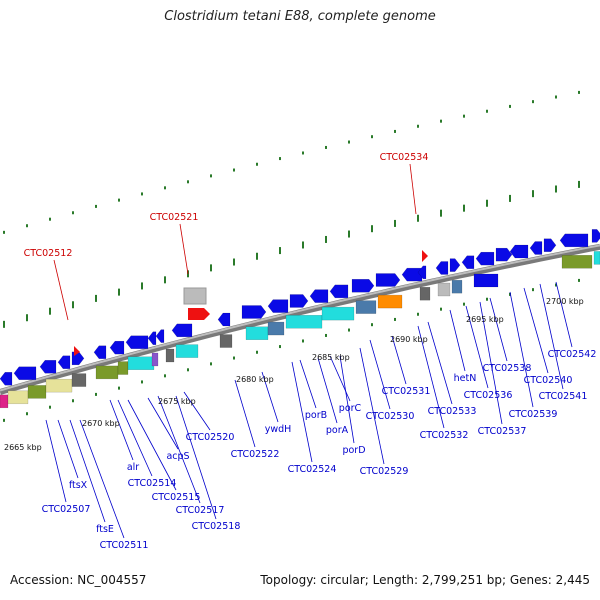 This screenshot has height=600, width=600. I want to click on gene-label: porA, so click(337, 430).